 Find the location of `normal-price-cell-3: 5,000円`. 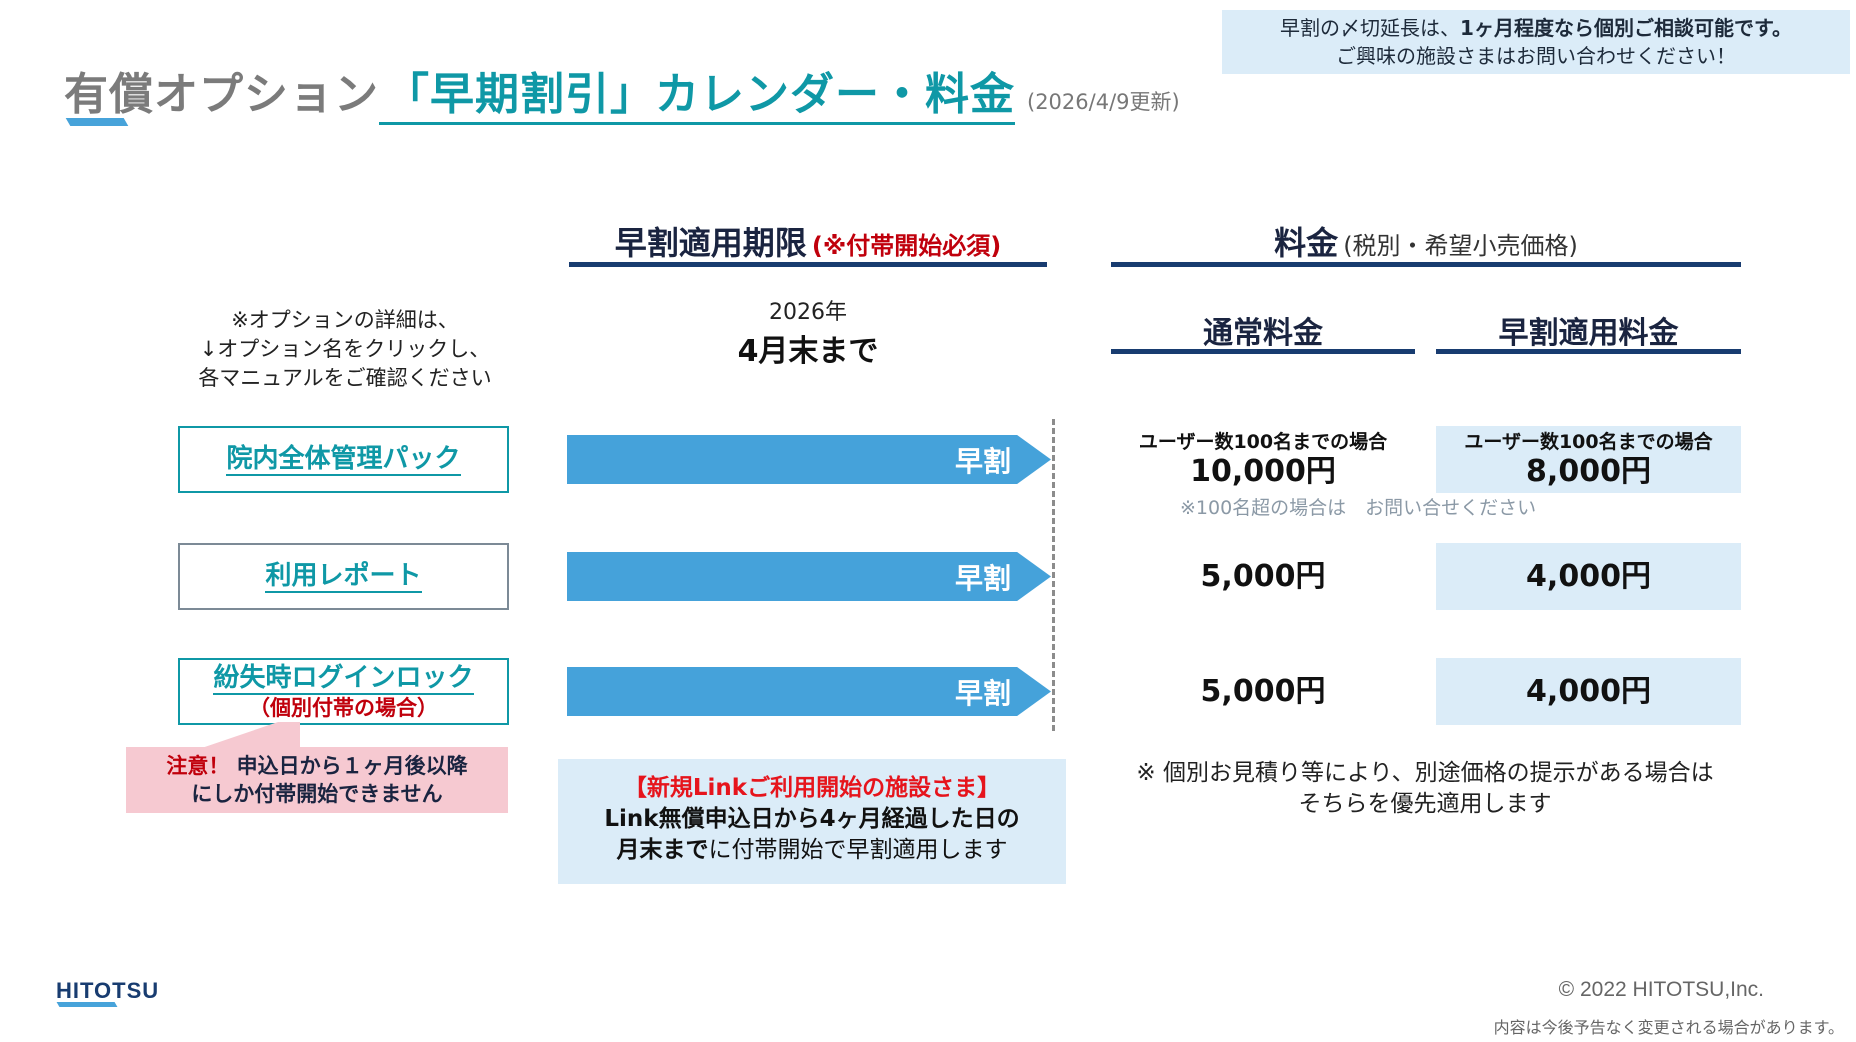

normal-price-cell-3: 5,000円 is located at coordinates (1263, 691).